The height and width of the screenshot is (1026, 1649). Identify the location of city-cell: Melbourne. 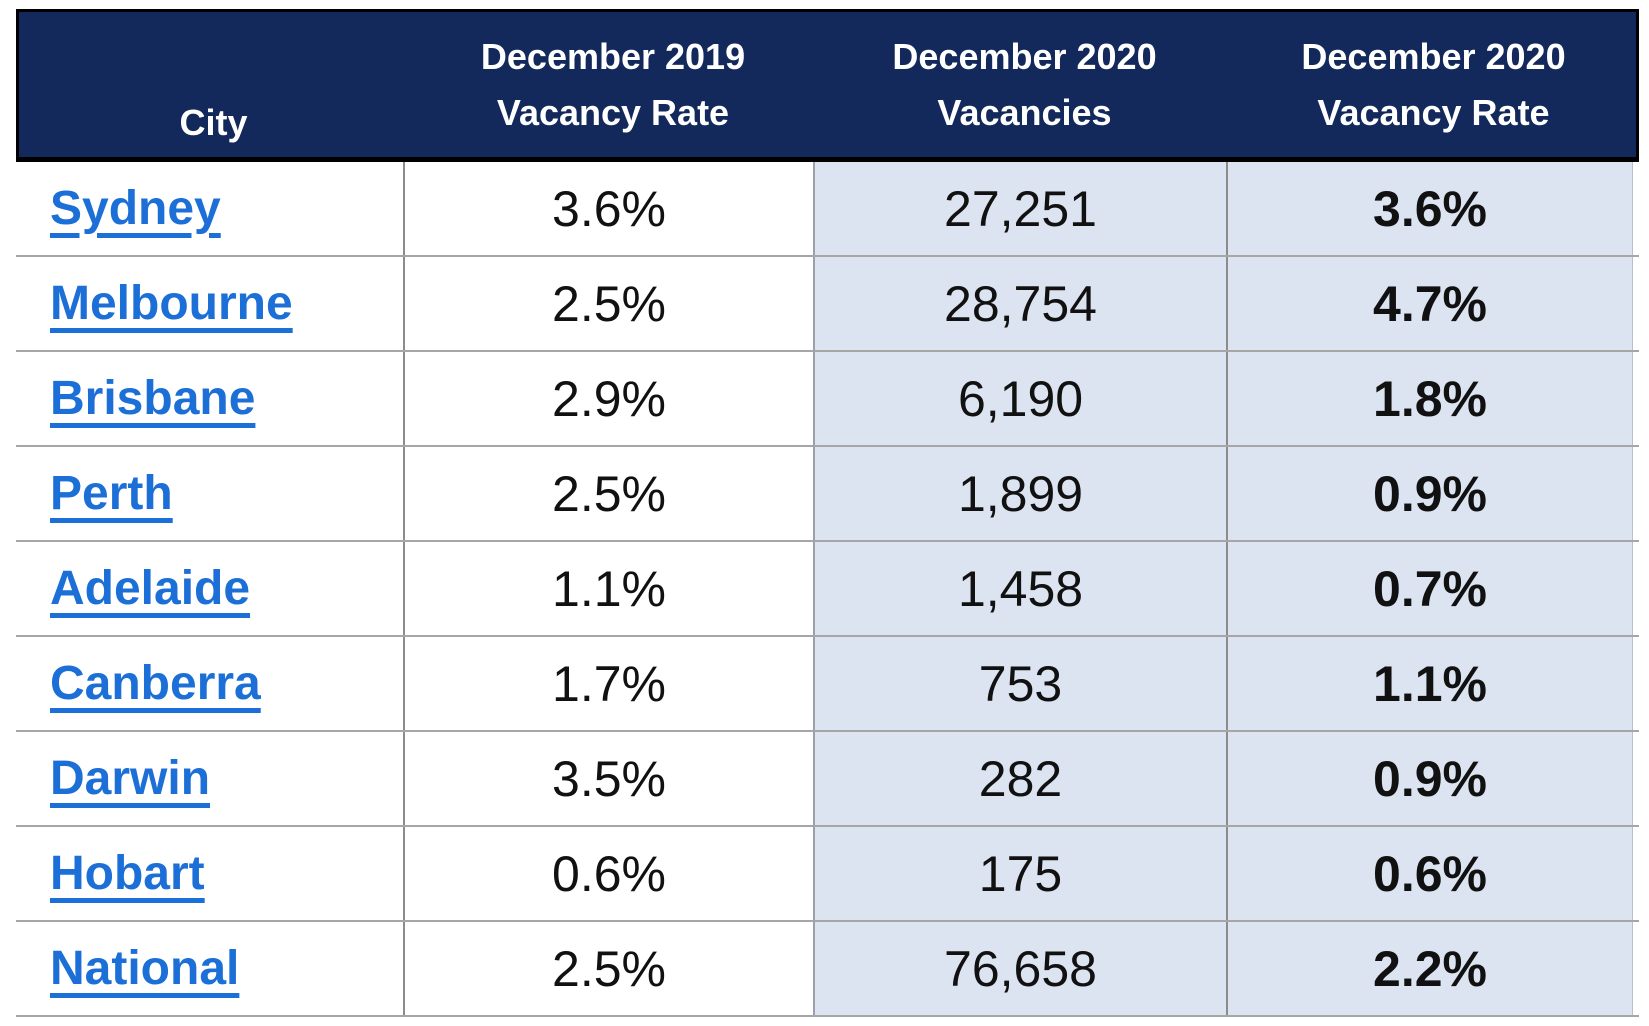
(210, 303).